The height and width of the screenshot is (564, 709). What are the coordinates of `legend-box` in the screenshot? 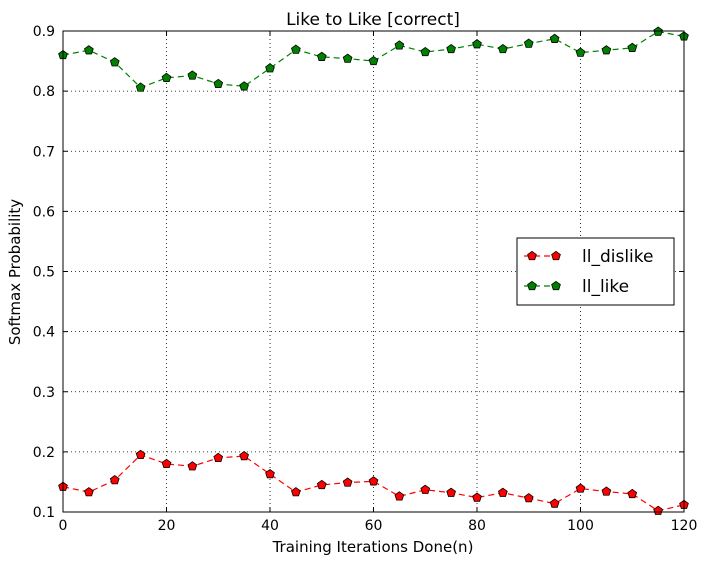 It's located at (595, 271).